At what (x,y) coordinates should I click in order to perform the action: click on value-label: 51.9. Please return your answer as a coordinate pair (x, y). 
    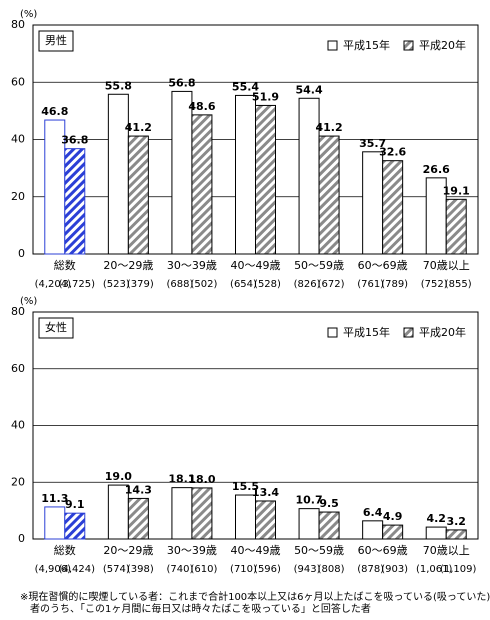
    Looking at the image, I should click on (265, 96).